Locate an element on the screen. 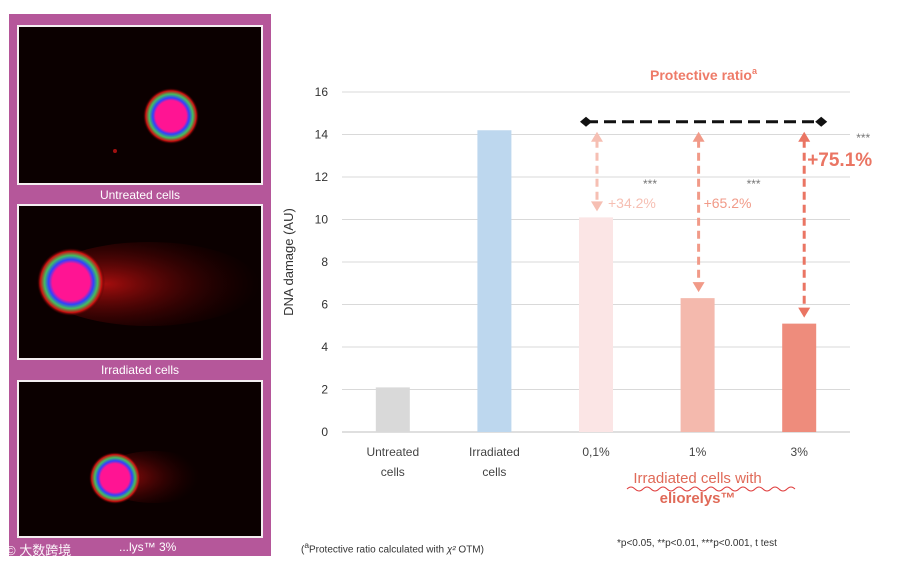 The width and height of the screenshot is (915, 565). y-tick-label: 0 is located at coordinates (324, 432).